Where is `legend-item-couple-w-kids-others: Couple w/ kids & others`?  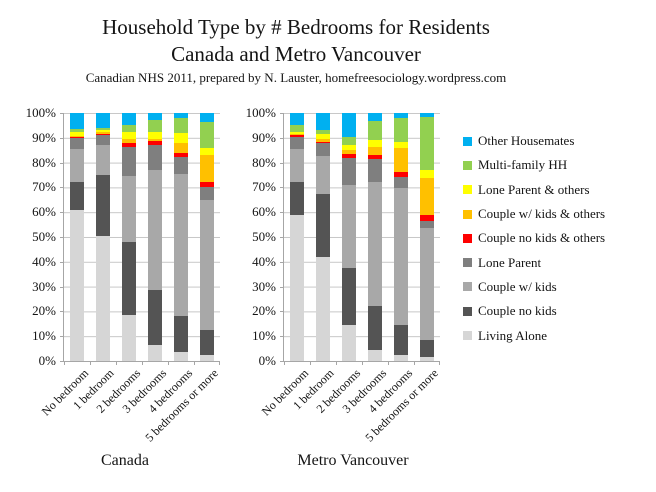
legend-item-couple-w-kids-others: Couple w/ kids & others is located at coordinates (534, 214).